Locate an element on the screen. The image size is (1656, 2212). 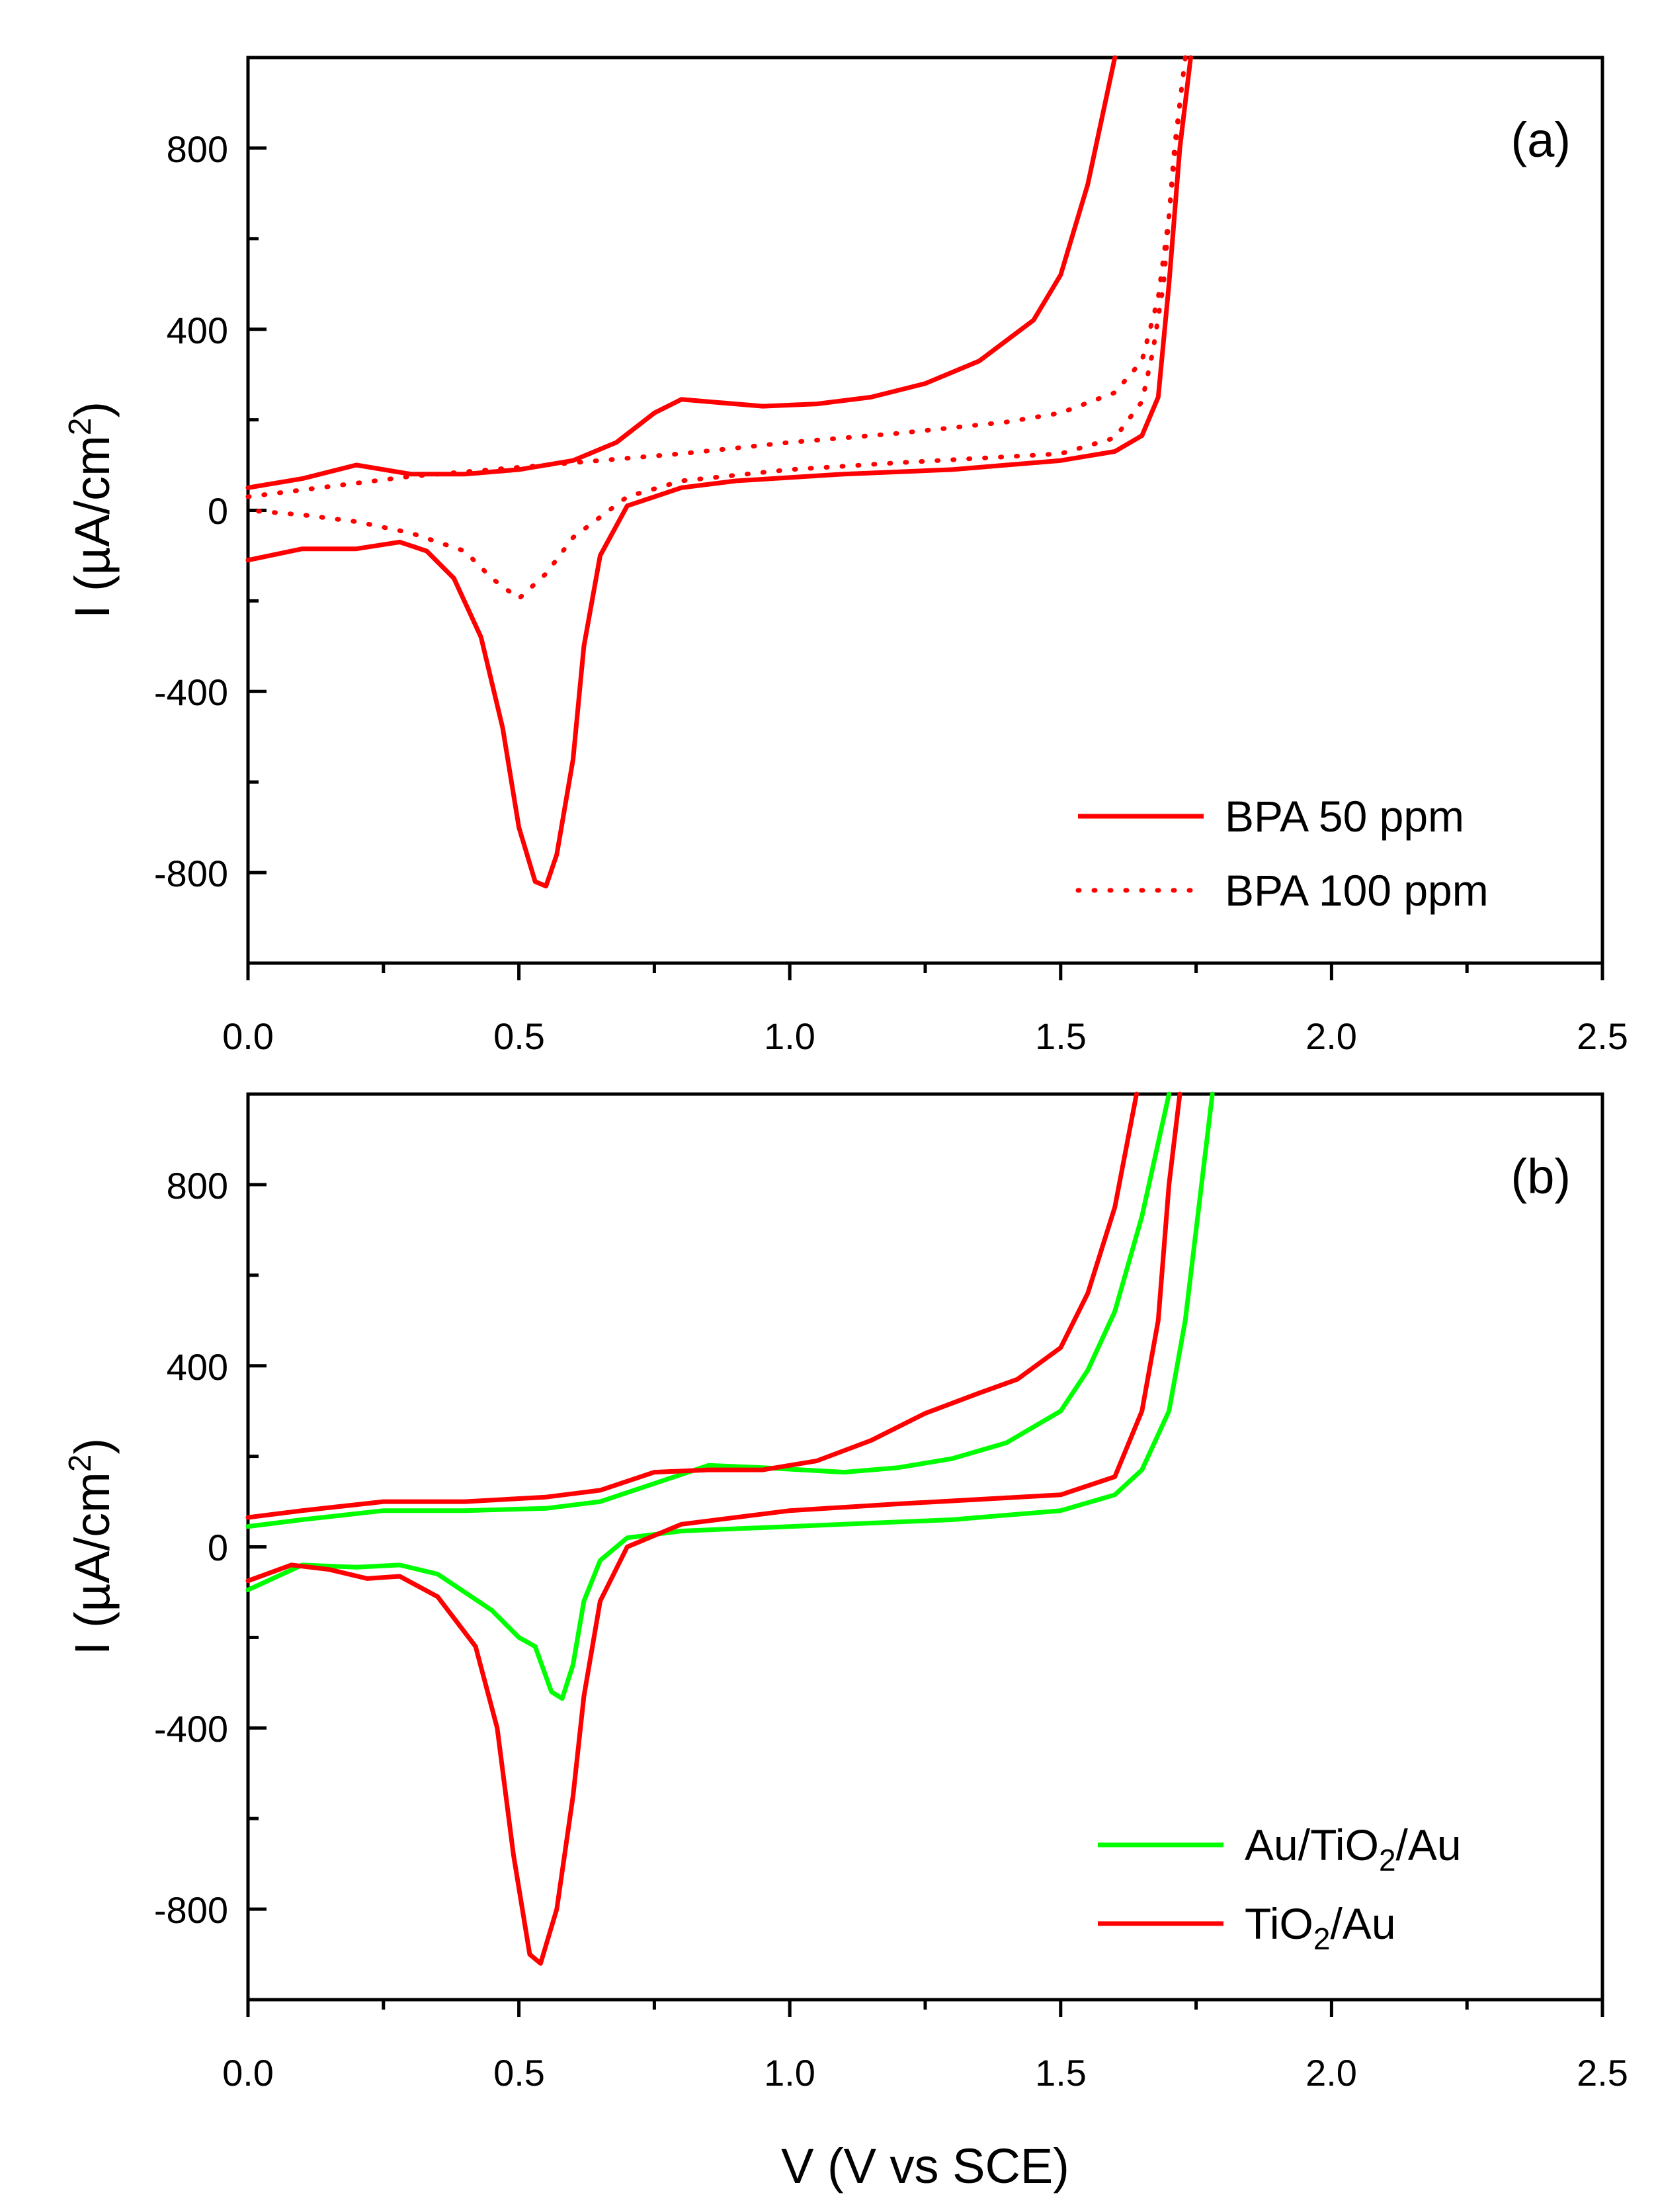
x-ticks-a is located at coordinates (925, 971).